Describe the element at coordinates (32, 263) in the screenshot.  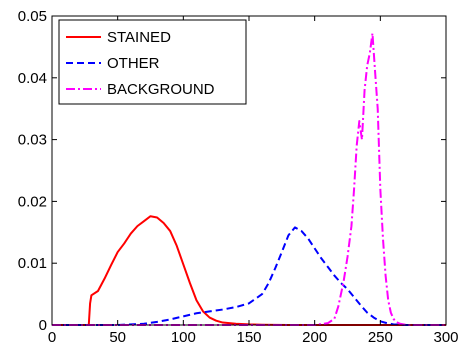
I see `y-tick-label: 0.01` at that location.